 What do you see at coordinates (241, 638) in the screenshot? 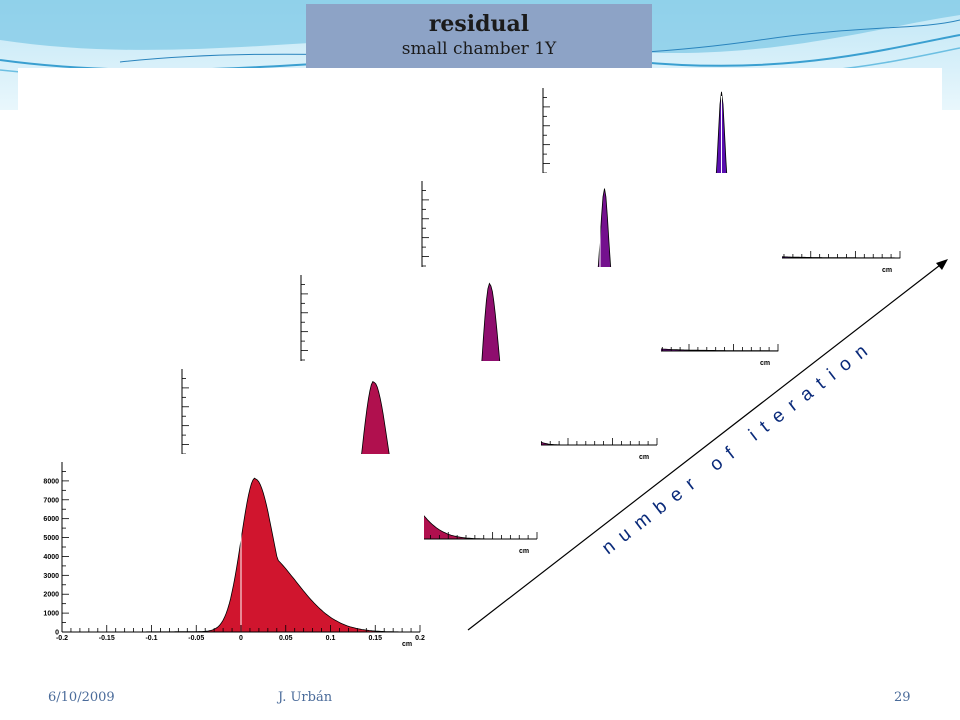
I see `x-tick-label: 0` at bounding box center [241, 638].